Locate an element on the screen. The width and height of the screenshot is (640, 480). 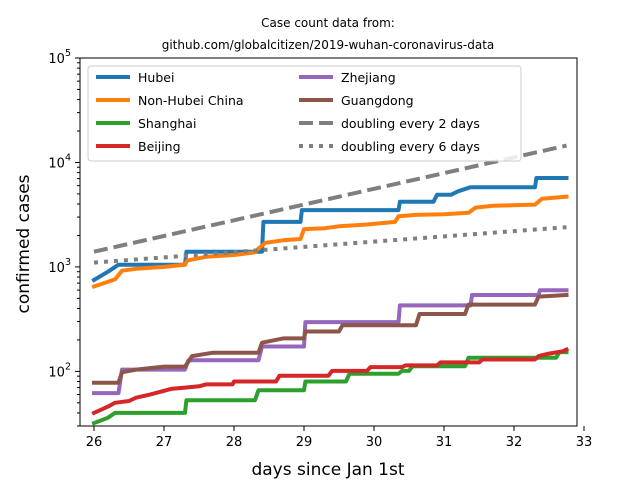
legend-label-beijing: Beijing is located at coordinates (159, 146).